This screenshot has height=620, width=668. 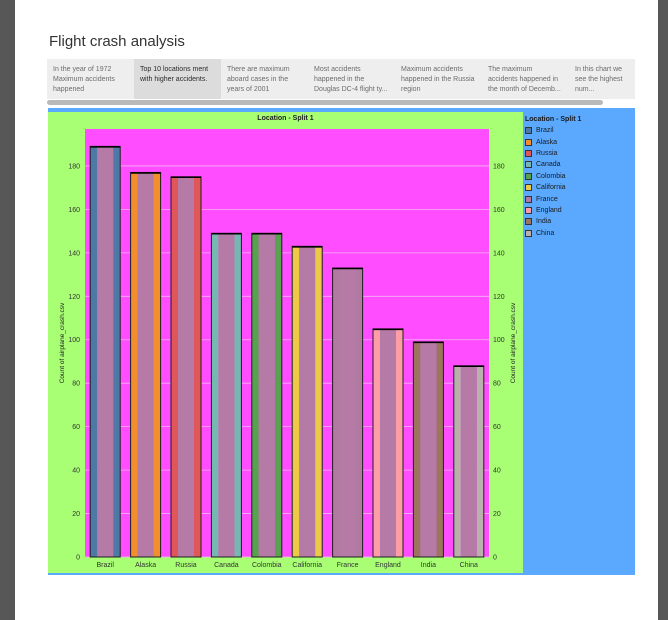 I want to click on y-tick-label-right: 0, so click(x=495, y=558).